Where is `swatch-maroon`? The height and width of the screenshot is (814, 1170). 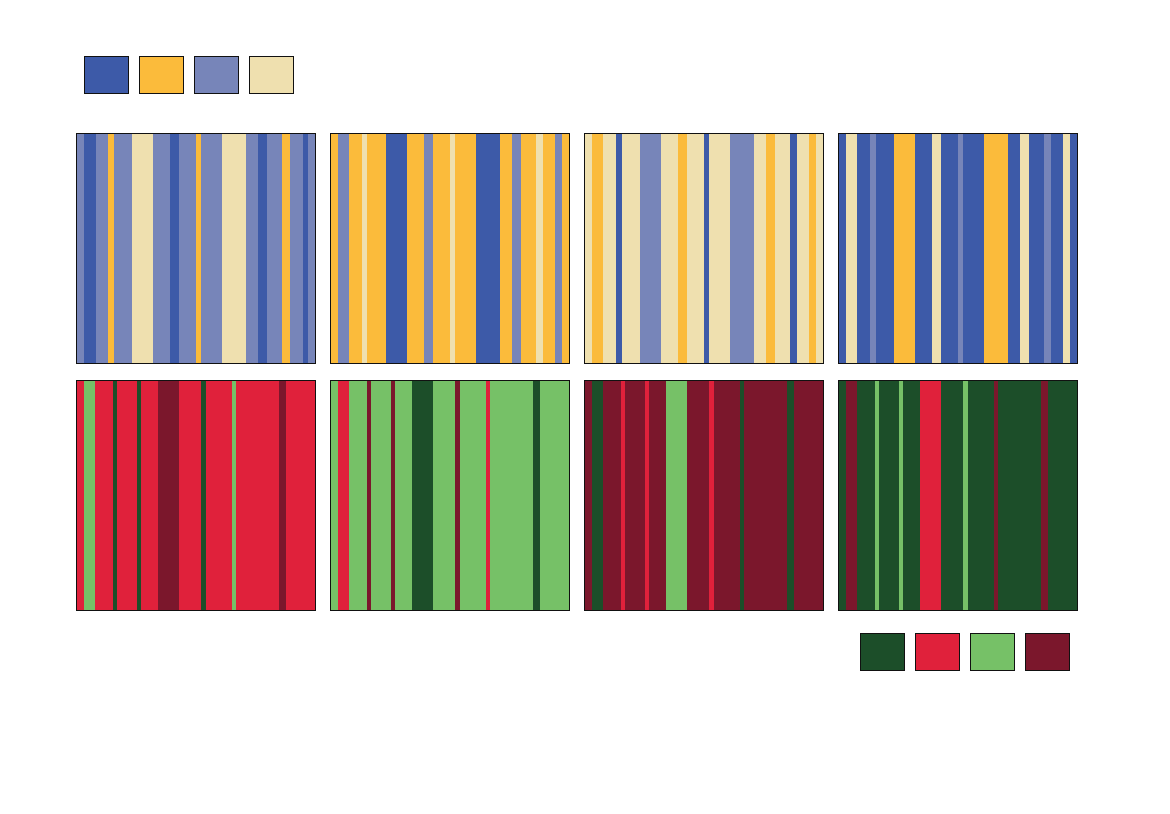
swatch-maroon is located at coordinates (1047, 652).